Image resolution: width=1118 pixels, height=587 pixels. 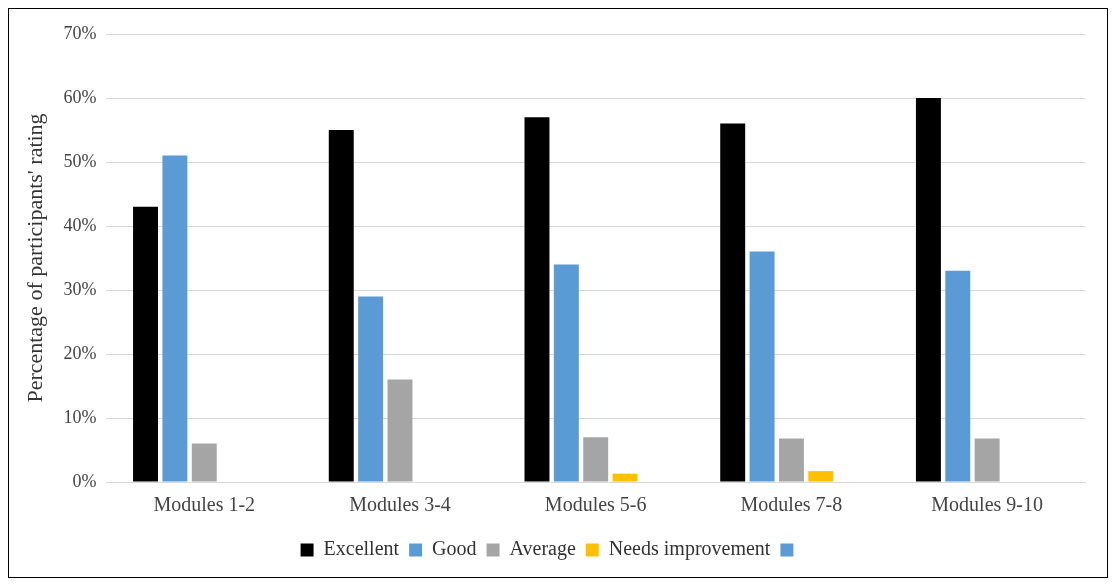 What do you see at coordinates (987, 504) in the screenshot?
I see `x-tick-label: Modules 9-10` at bounding box center [987, 504].